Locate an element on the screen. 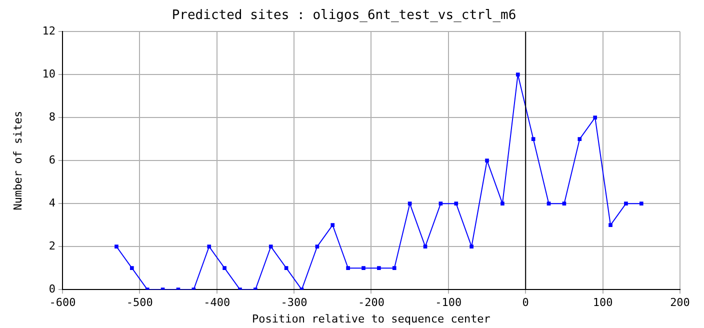  x-tick-label: -100 is located at coordinates (448, 303).